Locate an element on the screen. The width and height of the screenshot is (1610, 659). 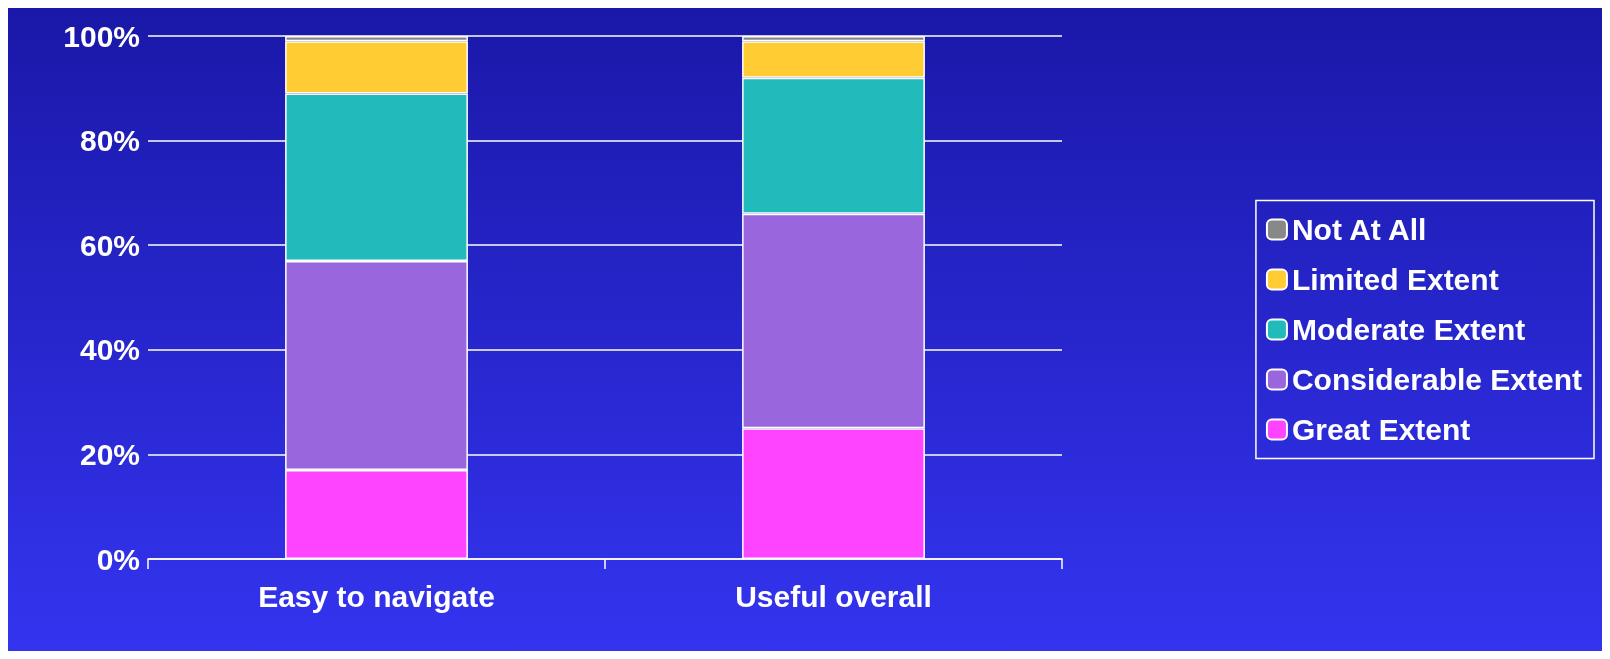
legend-label: Considerable Extent is located at coordinates (1437, 379).